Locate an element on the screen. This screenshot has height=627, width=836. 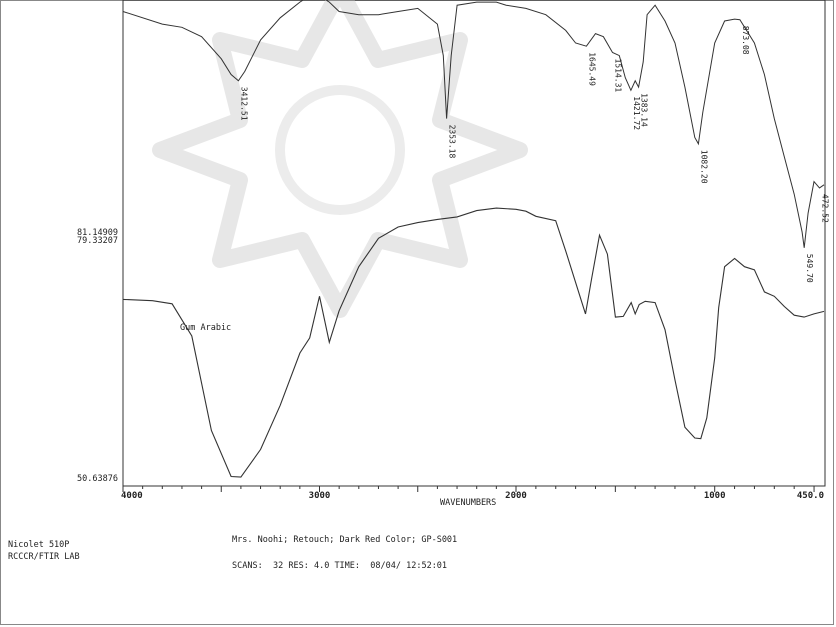
peak-label: 1514.31 is located at coordinates (618, 76).